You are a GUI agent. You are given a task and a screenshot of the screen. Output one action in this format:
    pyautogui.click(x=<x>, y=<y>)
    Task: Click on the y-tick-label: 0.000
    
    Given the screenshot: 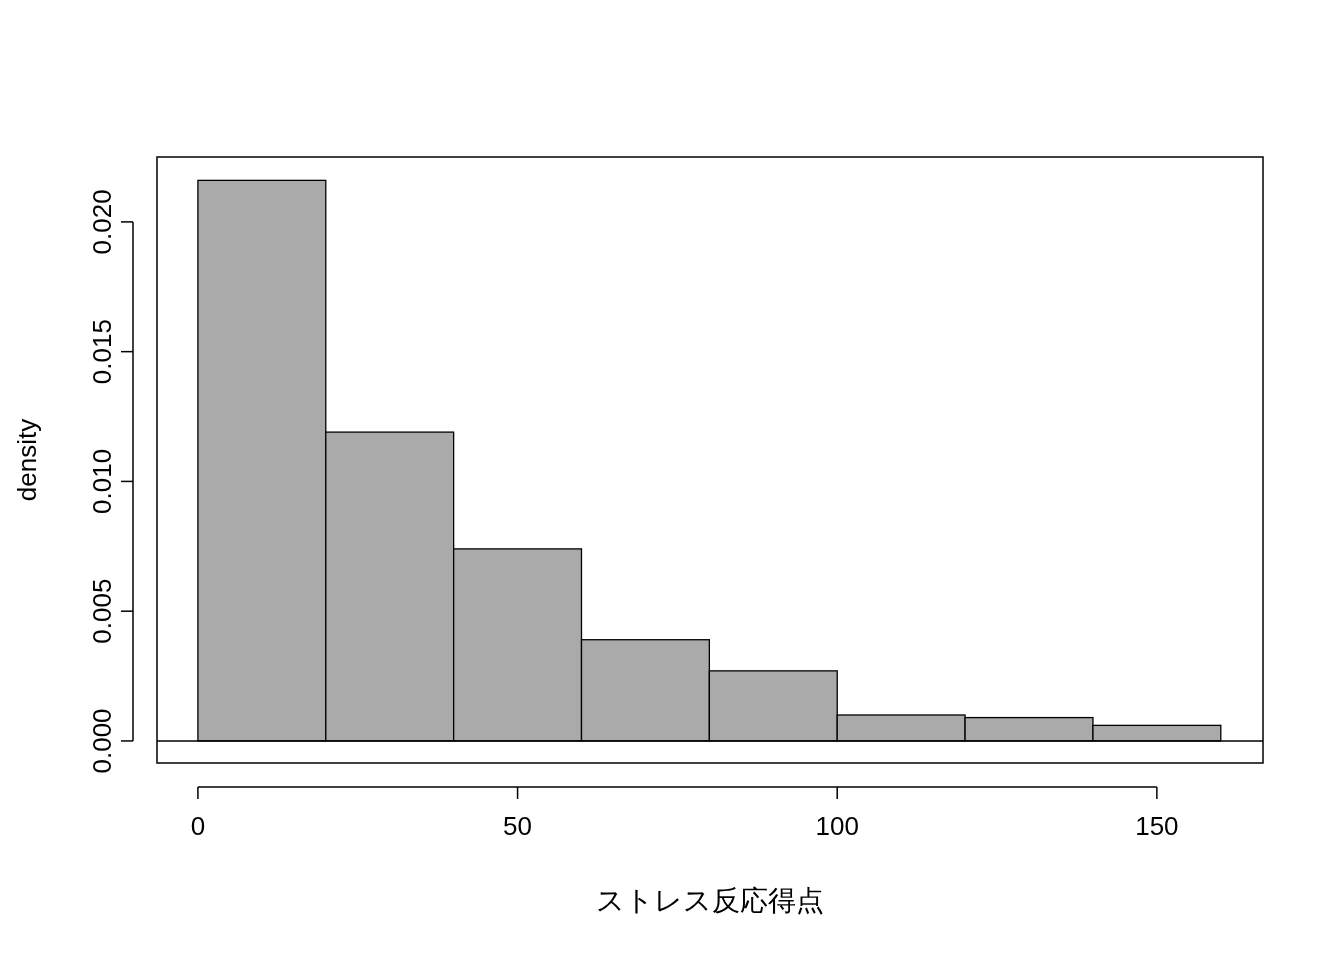 What is the action you would take?
    pyautogui.click(x=102, y=741)
    